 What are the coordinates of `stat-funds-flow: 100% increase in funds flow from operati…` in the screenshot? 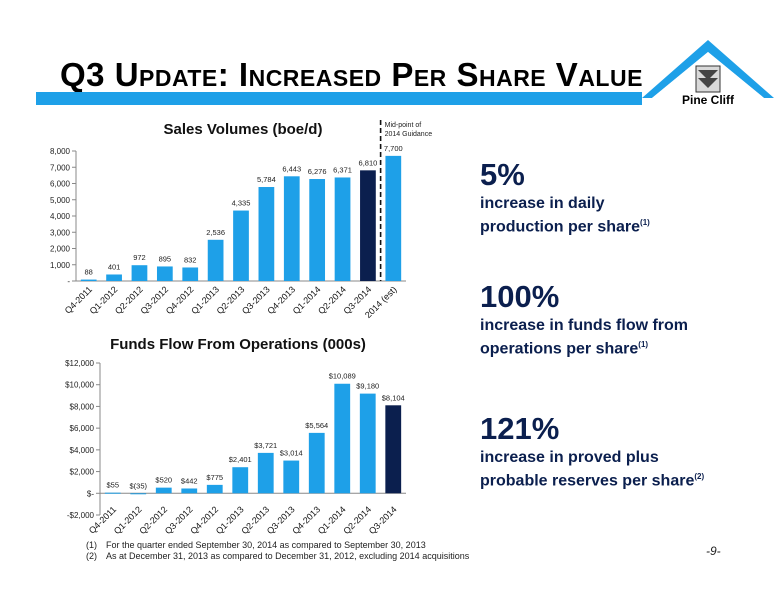 It's located at (584, 319).